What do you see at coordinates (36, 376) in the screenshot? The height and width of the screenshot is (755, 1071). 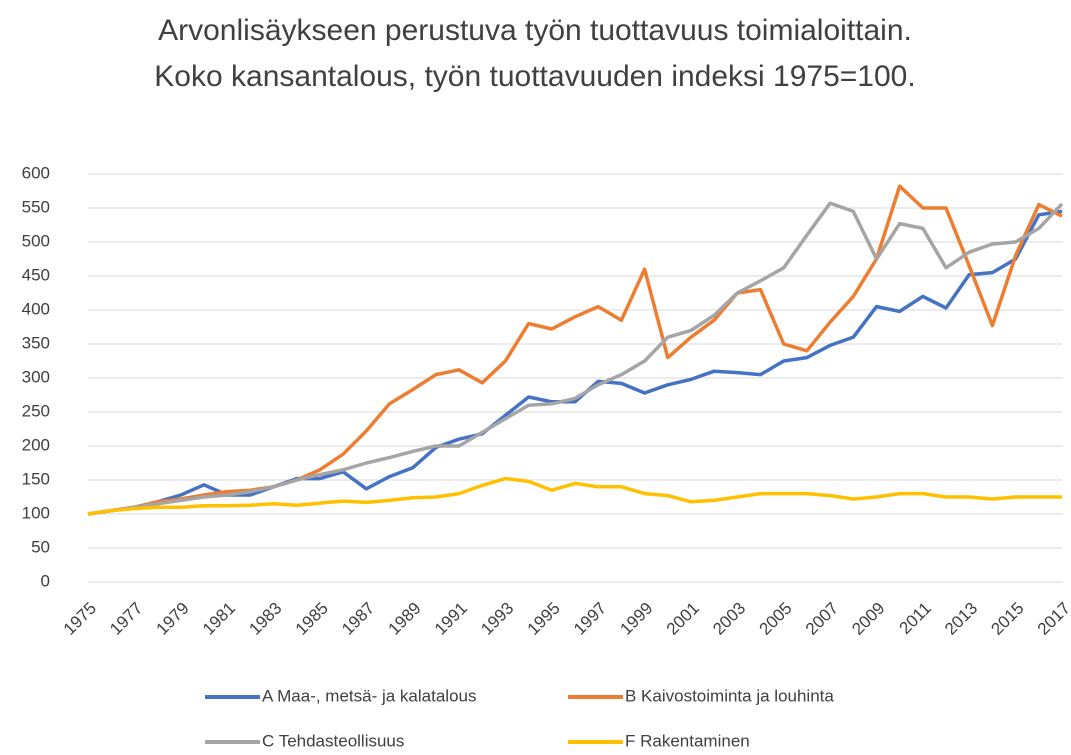 I see `y-tick-label: 300` at bounding box center [36, 376].